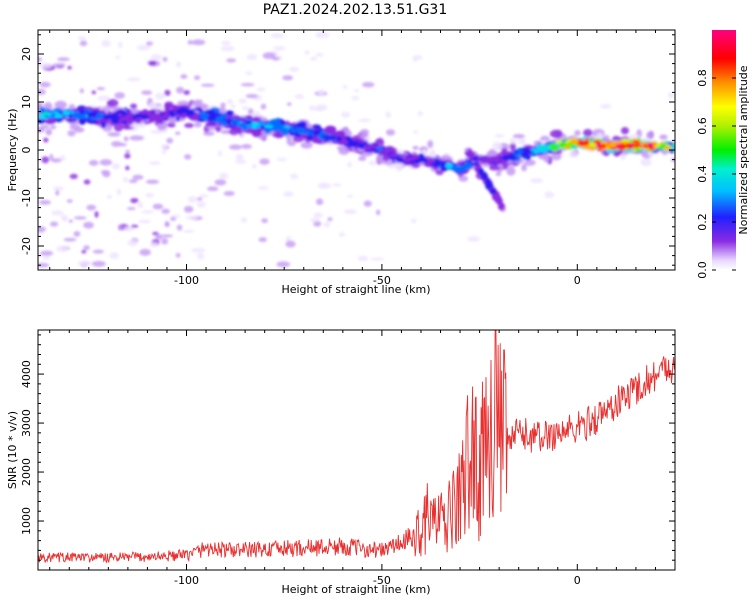 The height and width of the screenshot is (600, 750). What do you see at coordinates (702, 78) in the screenshot?
I see `colorbar-tick-label: 0.8` at bounding box center [702, 78].